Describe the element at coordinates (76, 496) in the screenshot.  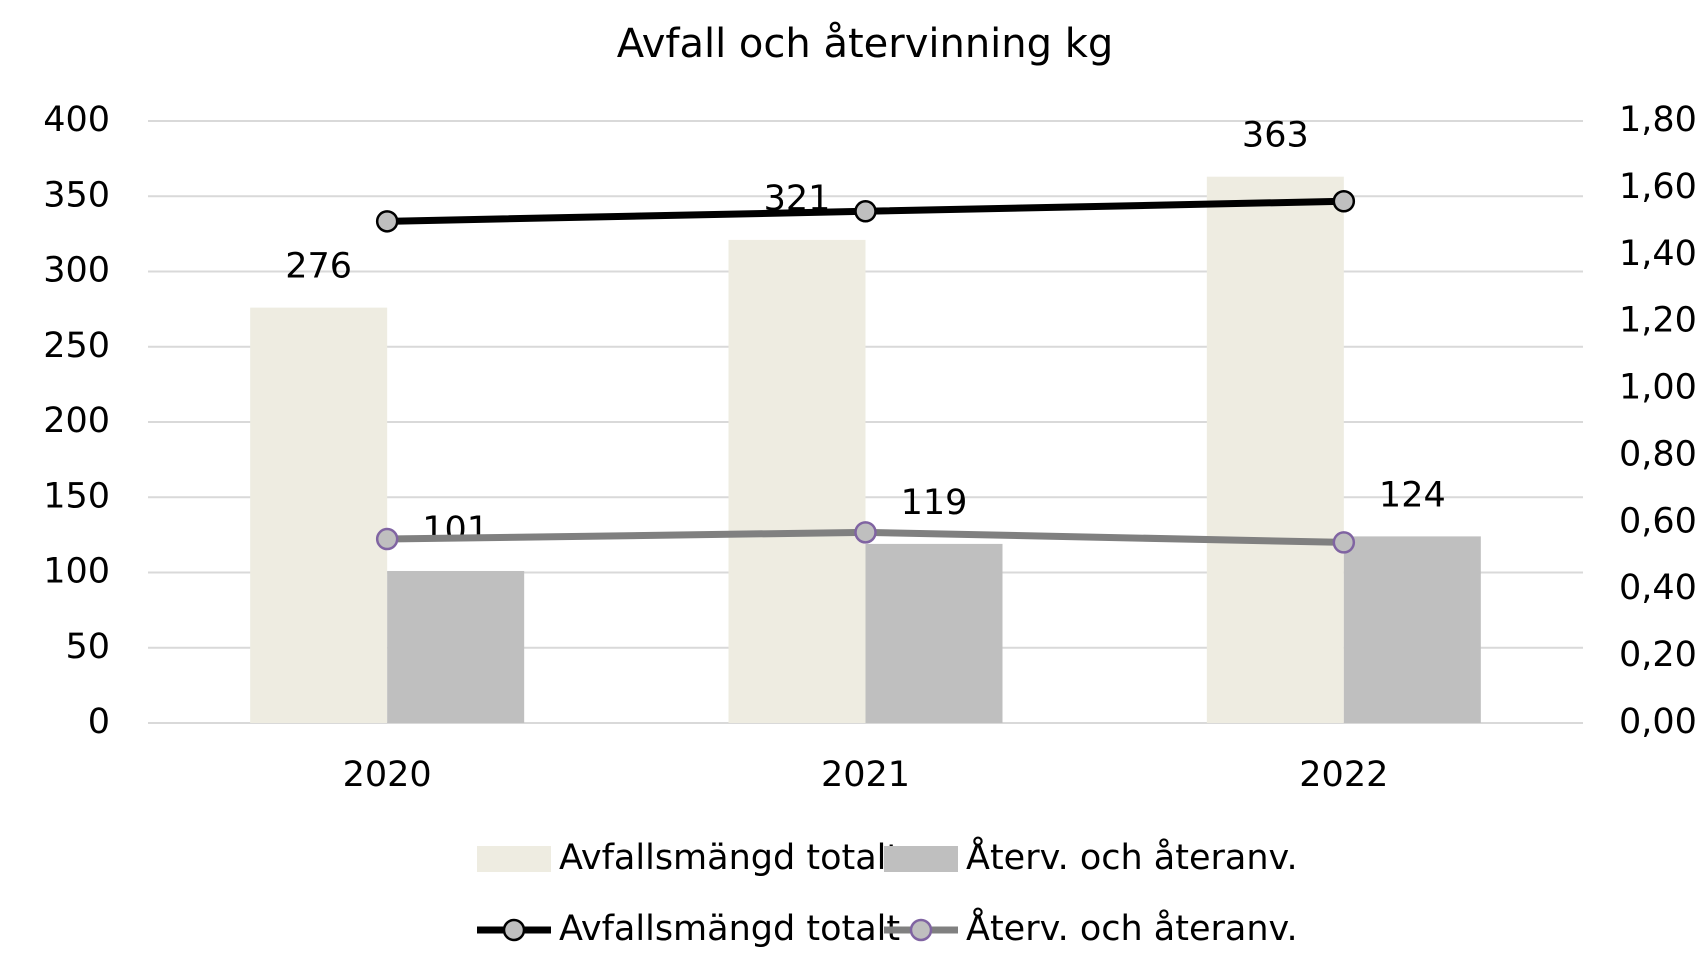
I see `y-tick-label: 150` at that location.